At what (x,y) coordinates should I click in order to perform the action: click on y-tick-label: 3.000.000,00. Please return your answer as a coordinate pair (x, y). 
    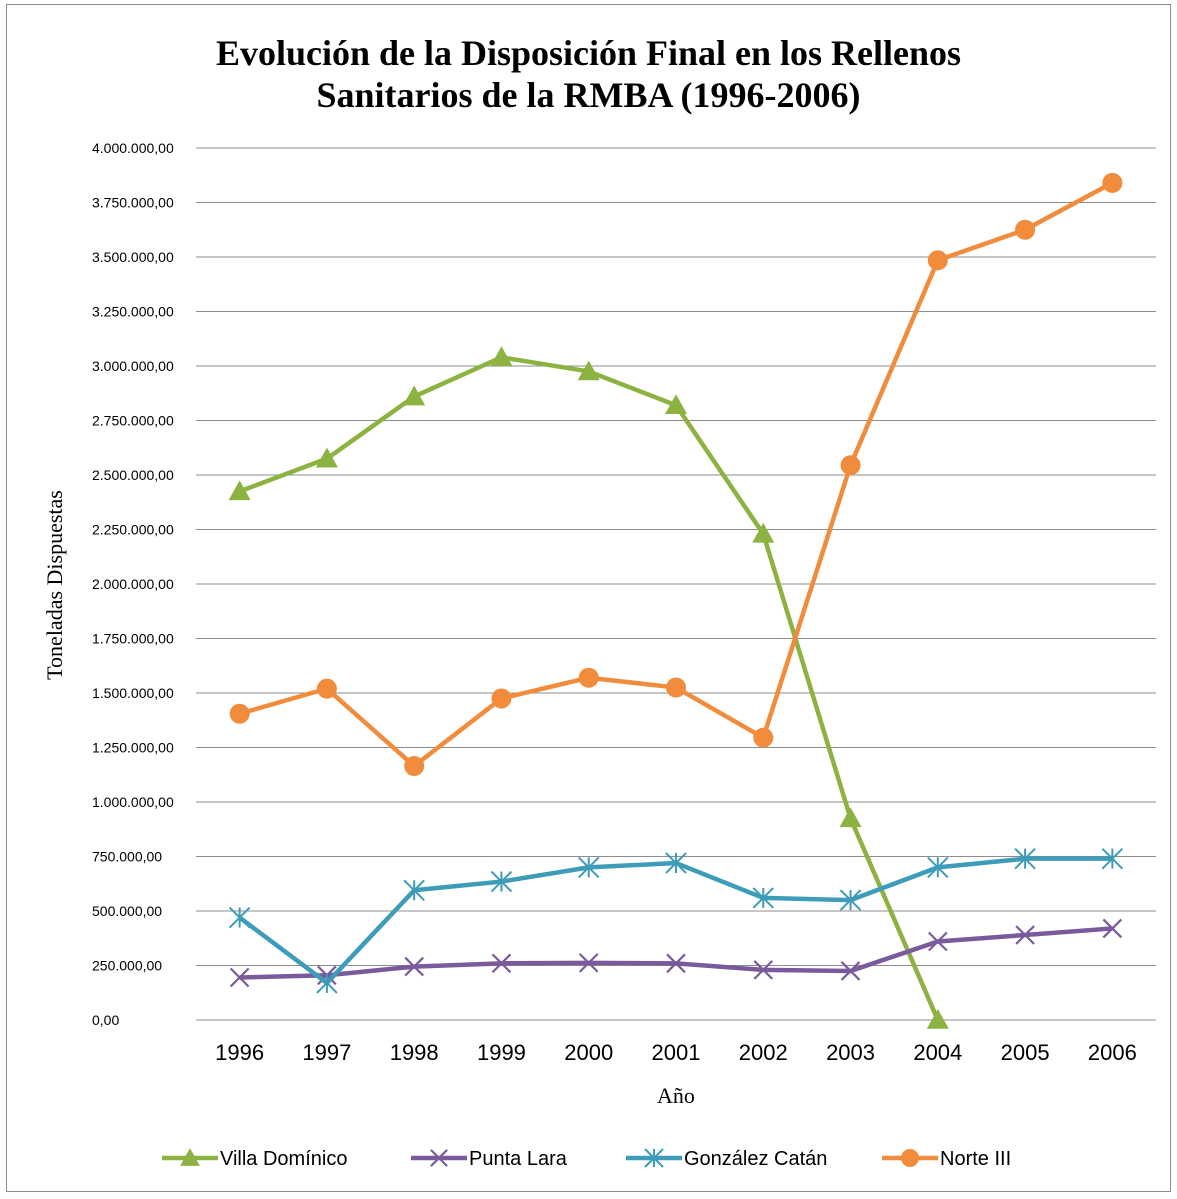
    Looking at the image, I should click on (133, 366).